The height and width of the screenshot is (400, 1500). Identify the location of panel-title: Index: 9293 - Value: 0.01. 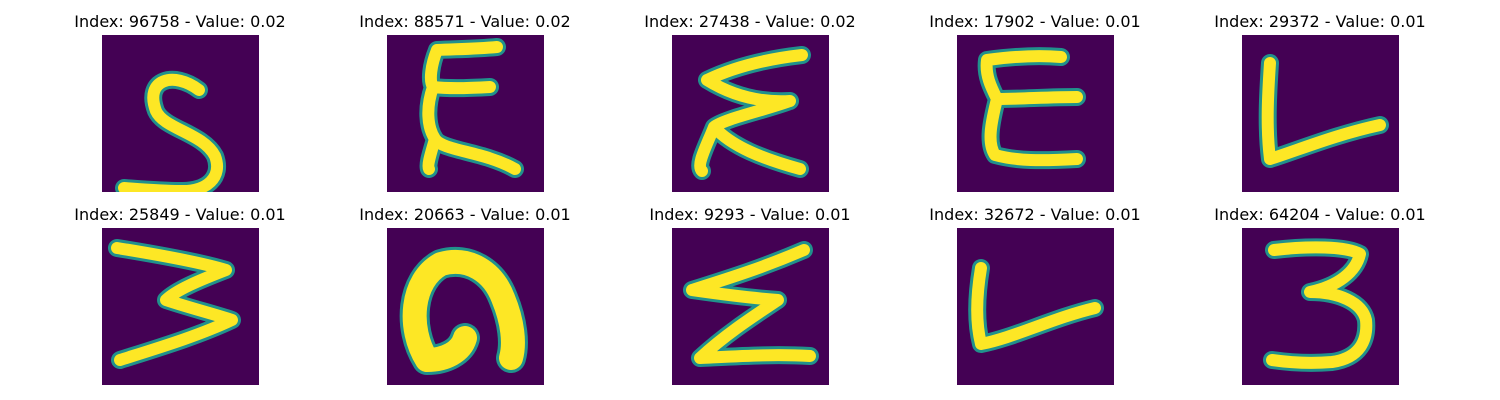
(750, 214).